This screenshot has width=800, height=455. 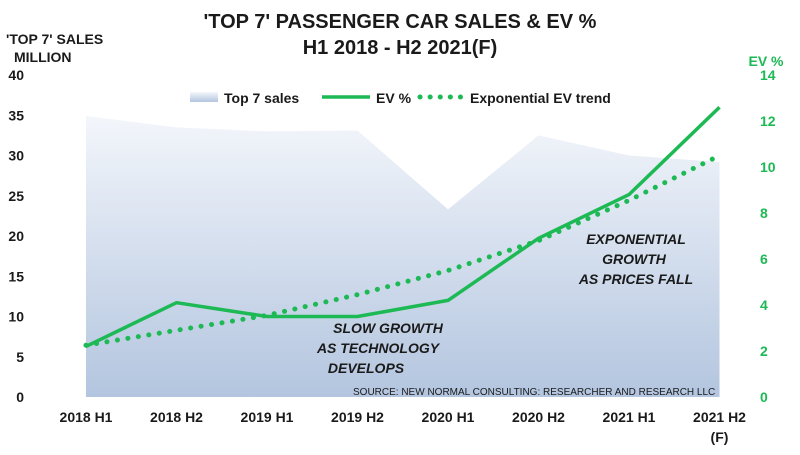 I want to click on legend-label-ev-trend: Exponential EV trend, so click(x=540, y=98).